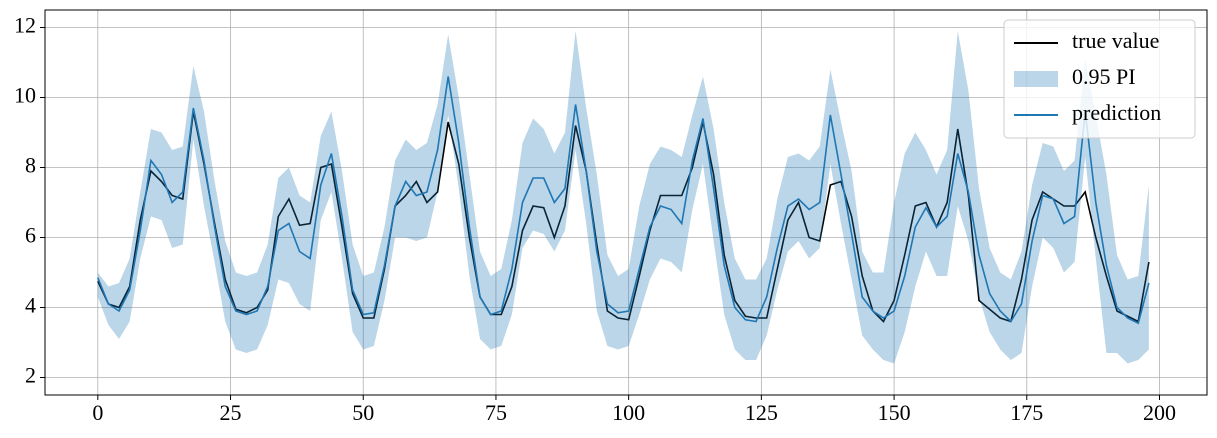 Image resolution: width=1217 pixels, height=438 pixels. I want to click on y-tick-label: 4, so click(30, 305).